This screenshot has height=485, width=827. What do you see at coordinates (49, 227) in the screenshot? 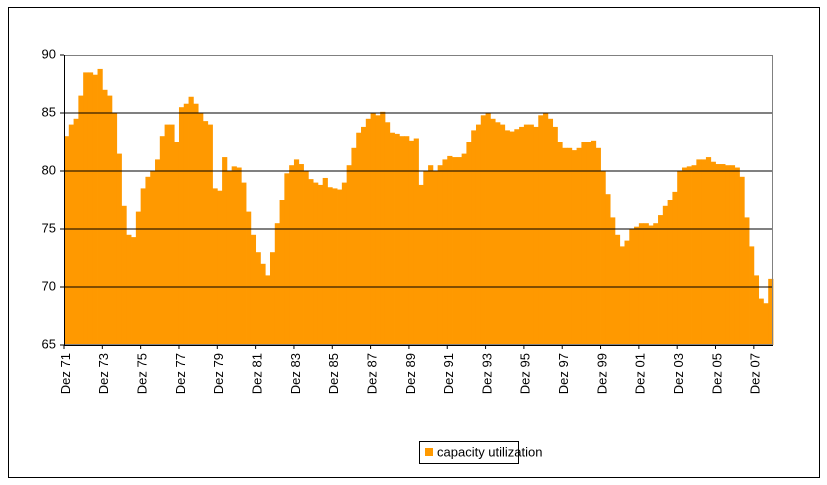
I see `y-tick-label: 75` at bounding box center [49, 227].